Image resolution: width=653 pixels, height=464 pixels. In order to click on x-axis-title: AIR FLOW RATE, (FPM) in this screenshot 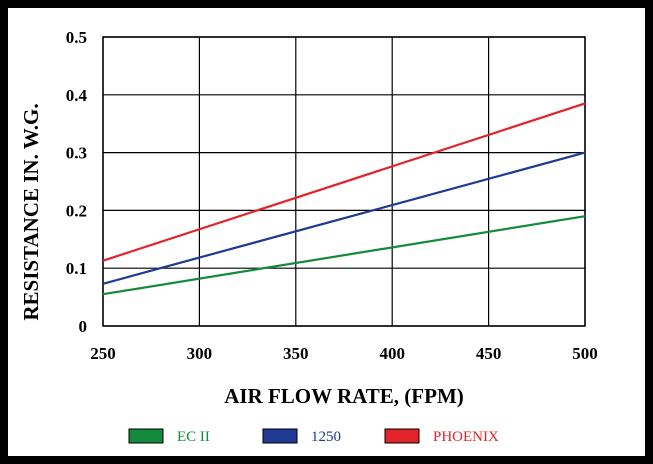, I will do `click(344, 396)`.